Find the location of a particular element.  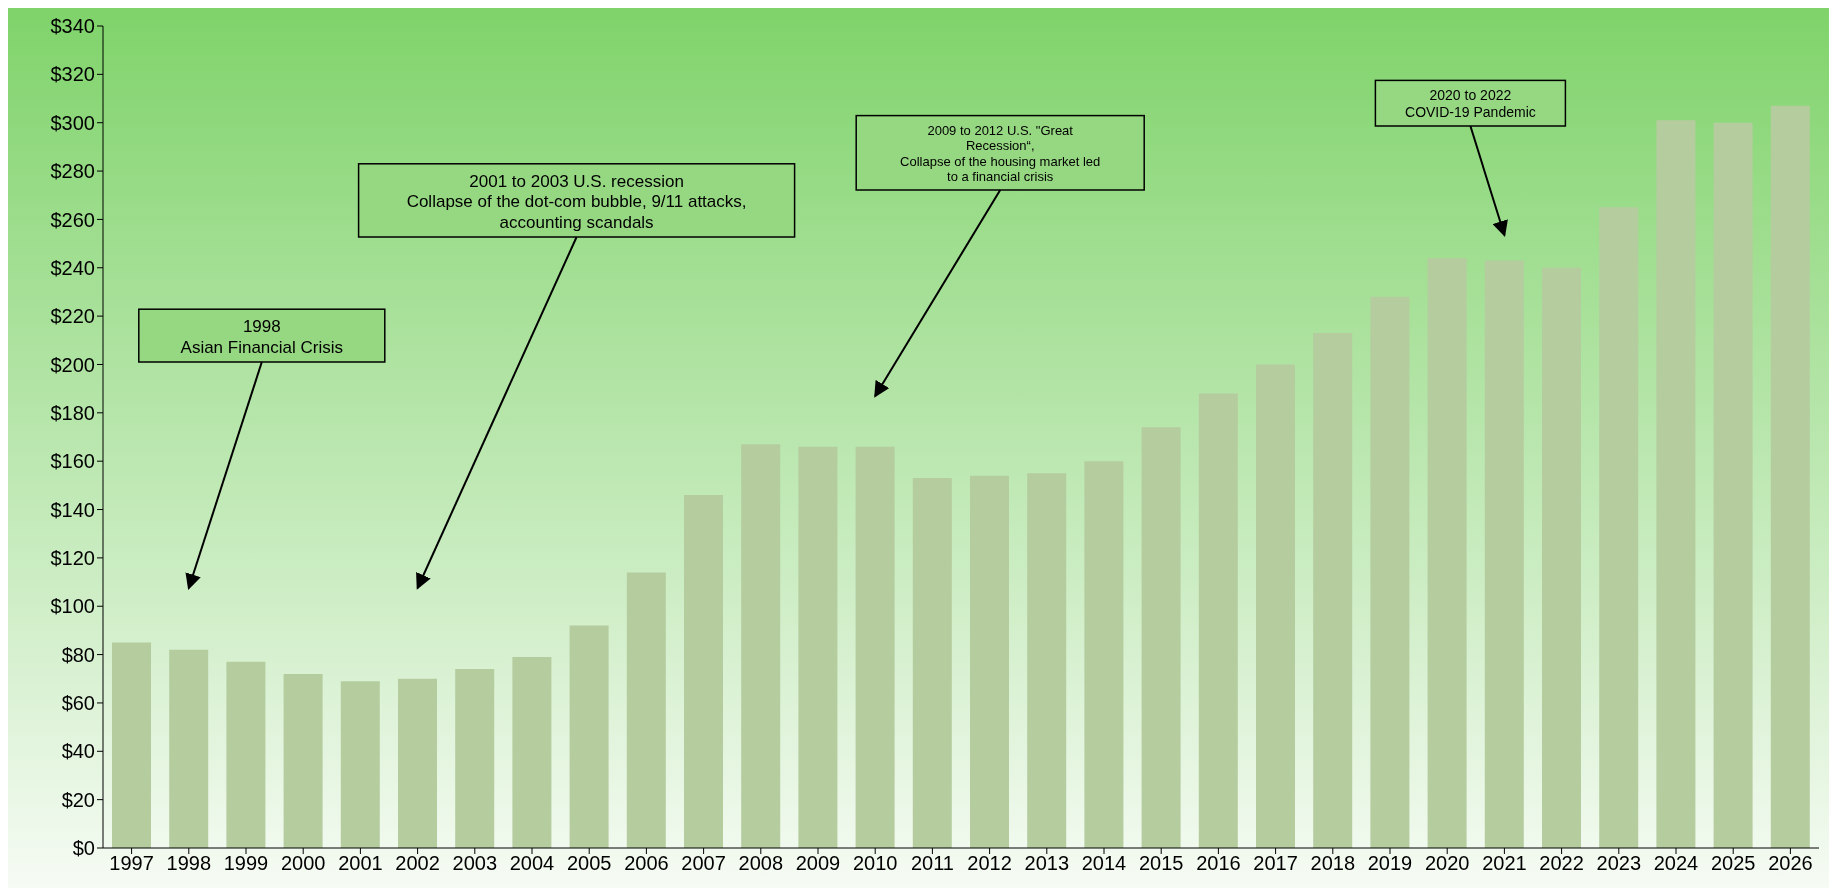

y-tick-label: $320 is located at coordinates (72, 74).